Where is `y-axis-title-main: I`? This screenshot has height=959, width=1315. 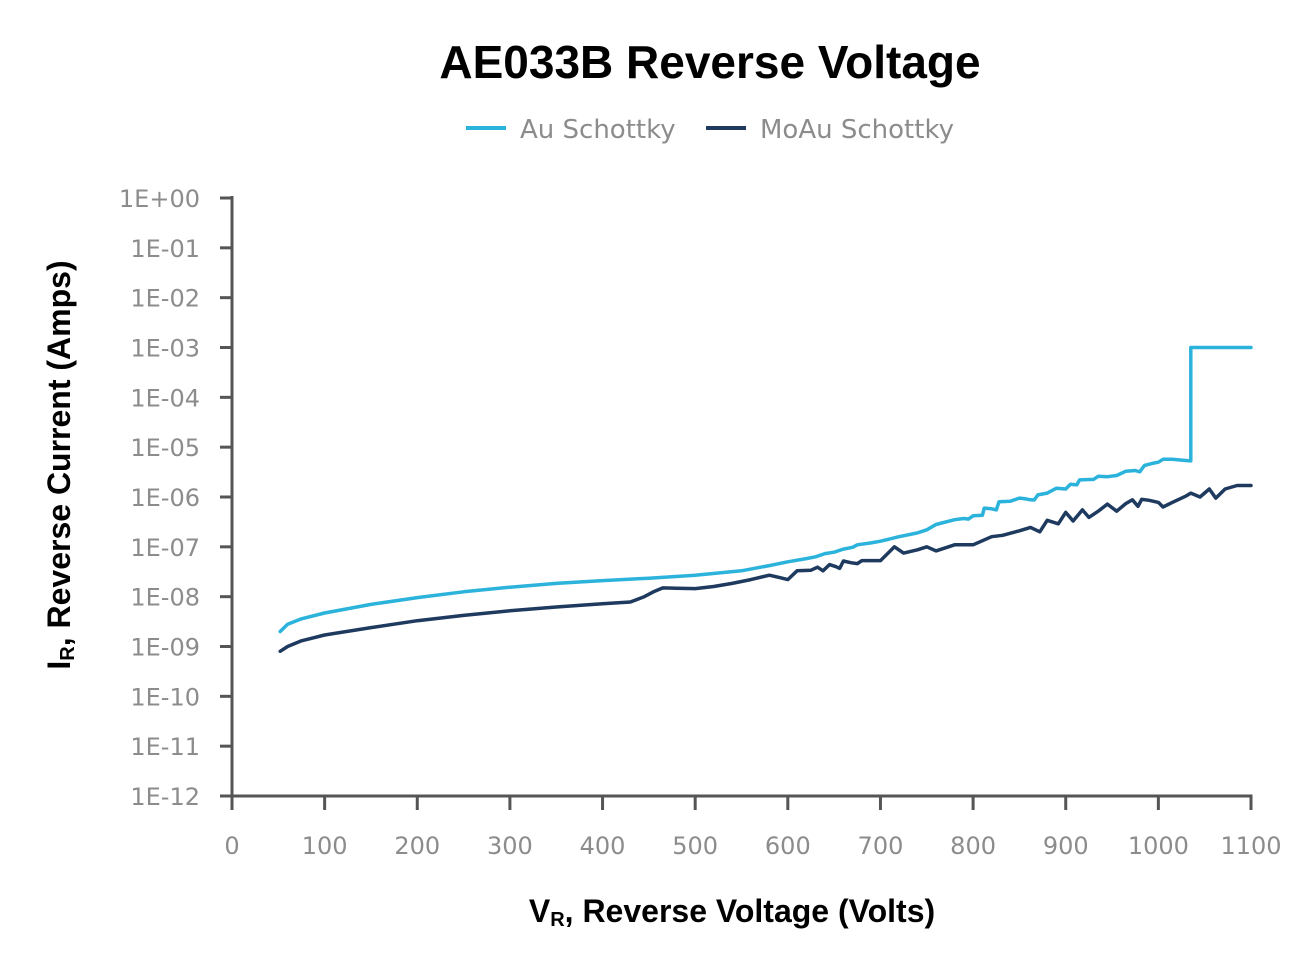
y-axis-title-main: I is located at coordinates (59, 665).